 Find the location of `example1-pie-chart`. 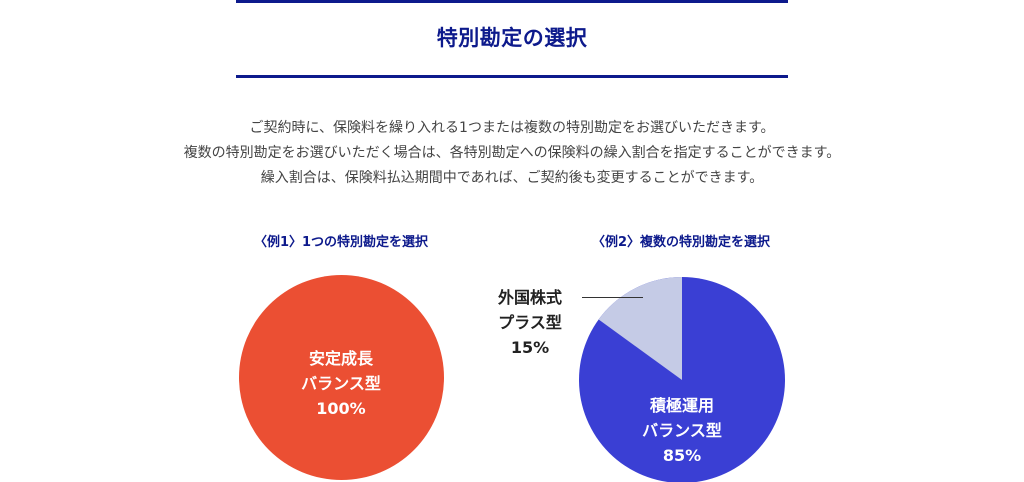

example1-pie-chart is located at coordinates (341, 377).